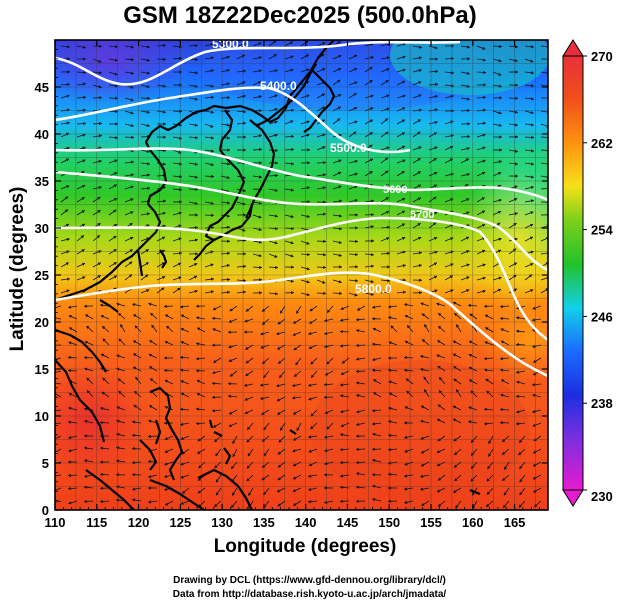 This screenshot has width=619, height=605. Describe the element at coordinates (573, 273) in the screenshot. I see `colorbar` at that location.